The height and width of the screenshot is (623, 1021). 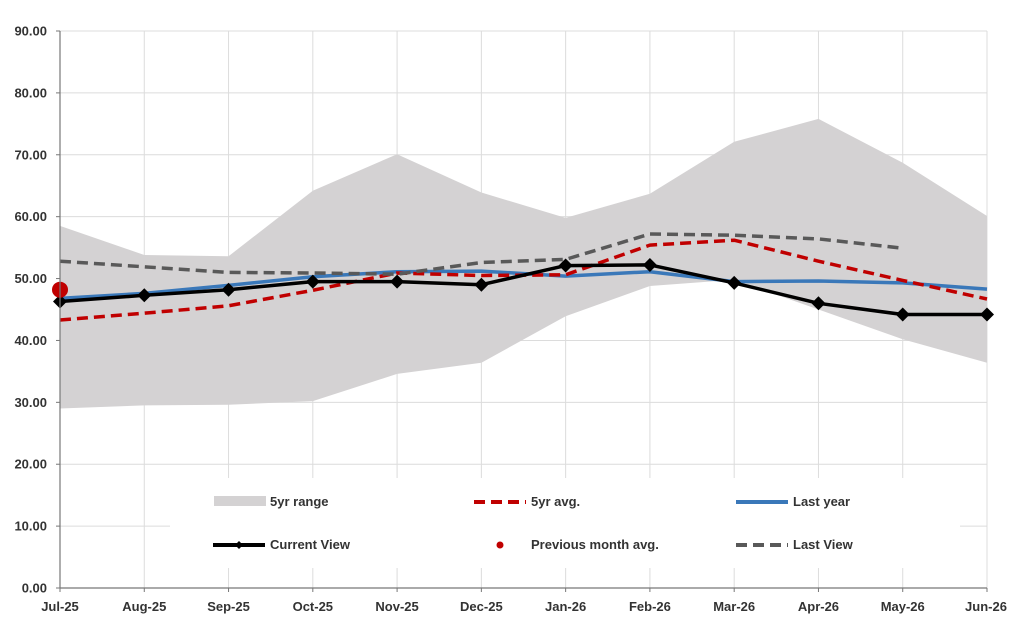 I want to click on legend-label-5yr-avg: 5yr avg., so click(x=555, y=501).